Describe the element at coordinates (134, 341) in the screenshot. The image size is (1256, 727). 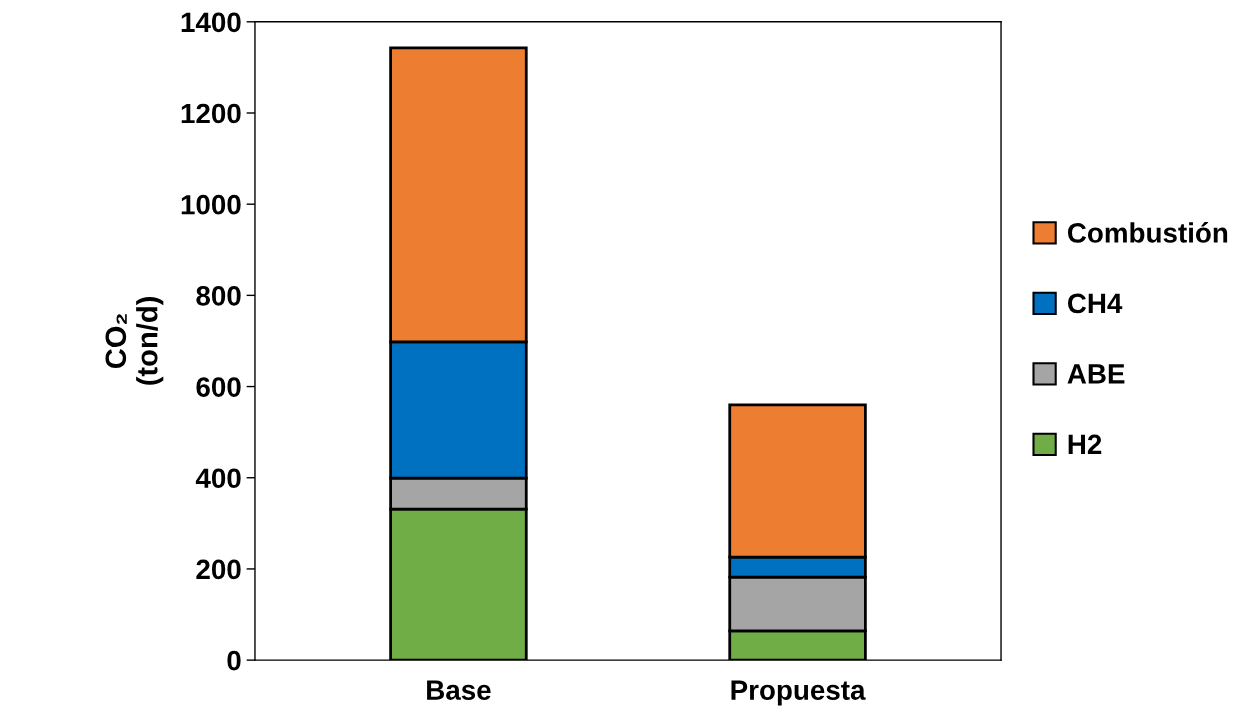
I see `y-axis-title: CO₂ (ton/d)` at that location.